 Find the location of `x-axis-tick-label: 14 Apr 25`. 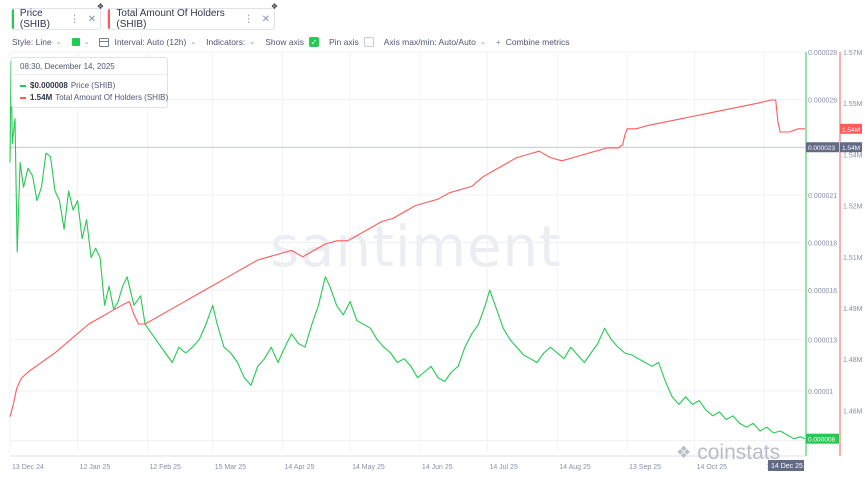

x-axis-tick-label: 14 Apr 25 is located at coordinates (300, 467).